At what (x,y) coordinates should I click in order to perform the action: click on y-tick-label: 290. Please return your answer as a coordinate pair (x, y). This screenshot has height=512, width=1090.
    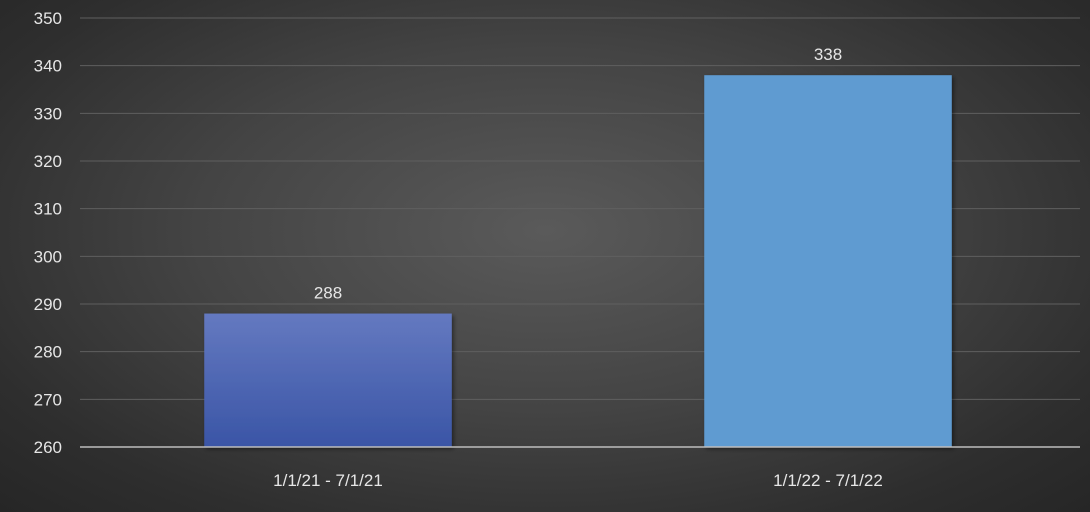
    Looking at the image, I should click on (48, 304).